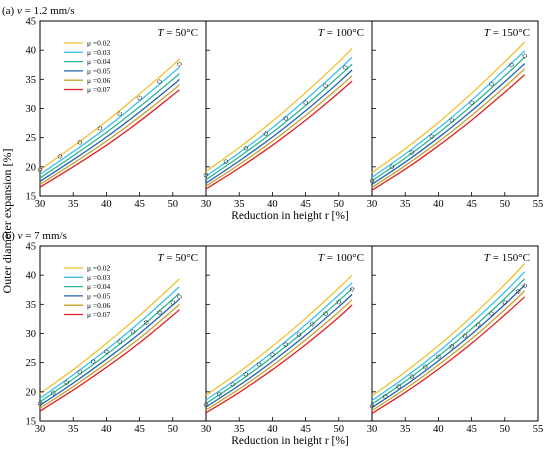 Image resolution: width=550 pixels, height=451 pixels. Describe the element at coordinates (507, 258) in the screenshot. I see `panel-temperature-label: T = 150°C` at that location.